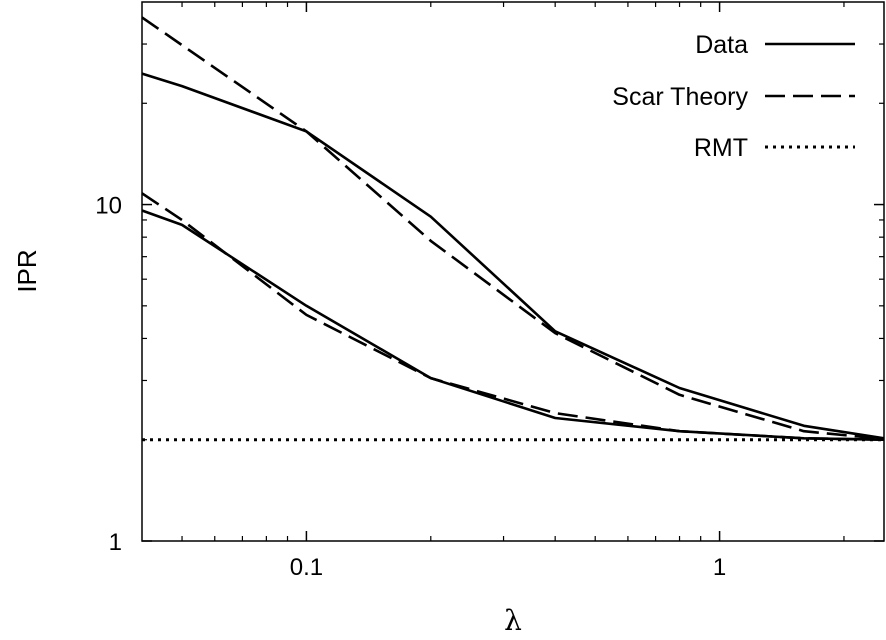 The height and width of the screenshot is (640, 886). I want to click on x-axis-label: λ, so click(513, 620).